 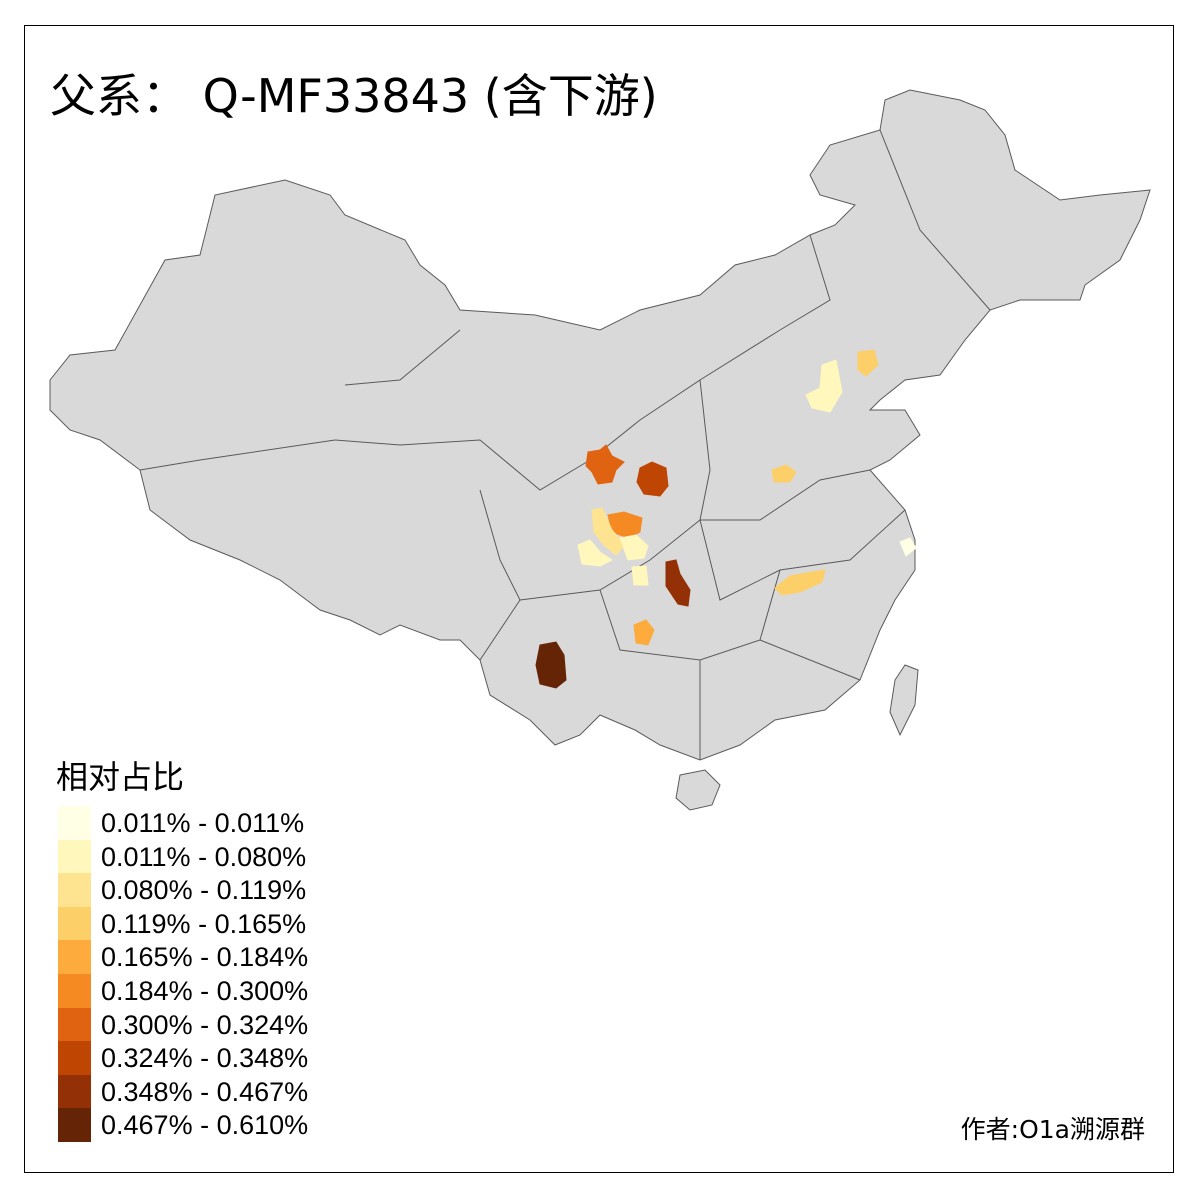 I want to click on legend-item: 0.184% - 0.300%, so click(x=218, y=991).